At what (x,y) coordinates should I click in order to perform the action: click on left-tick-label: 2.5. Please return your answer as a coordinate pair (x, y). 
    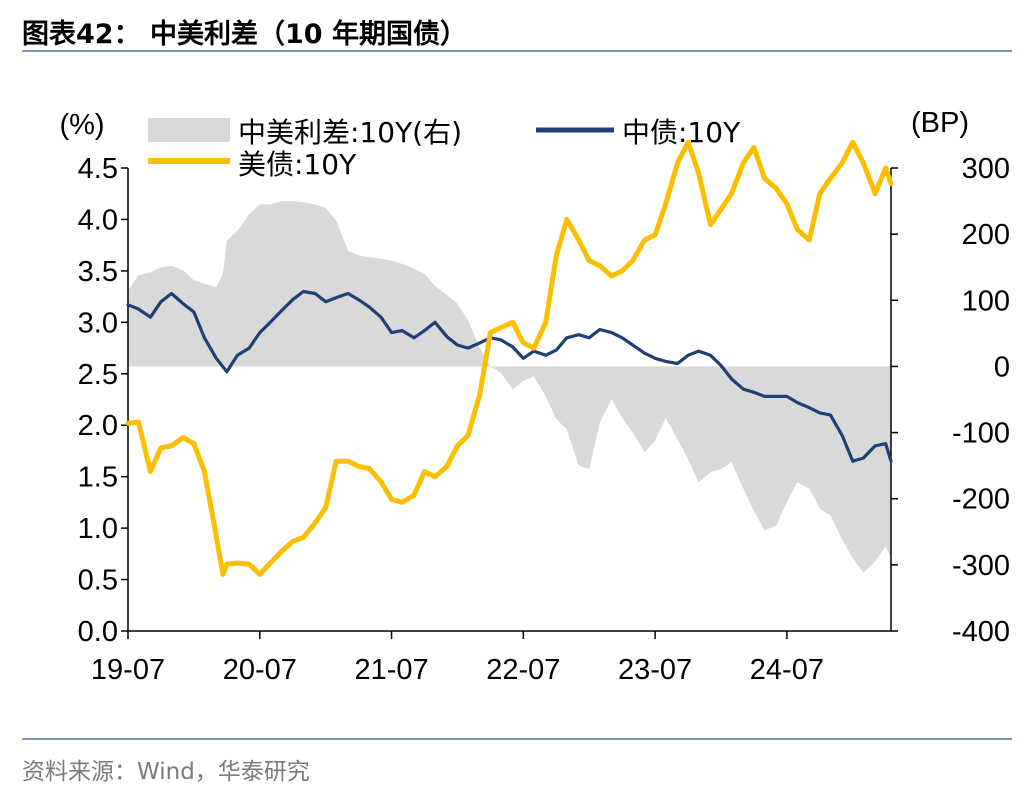
    Looking at the image, I should click on (98, 375).